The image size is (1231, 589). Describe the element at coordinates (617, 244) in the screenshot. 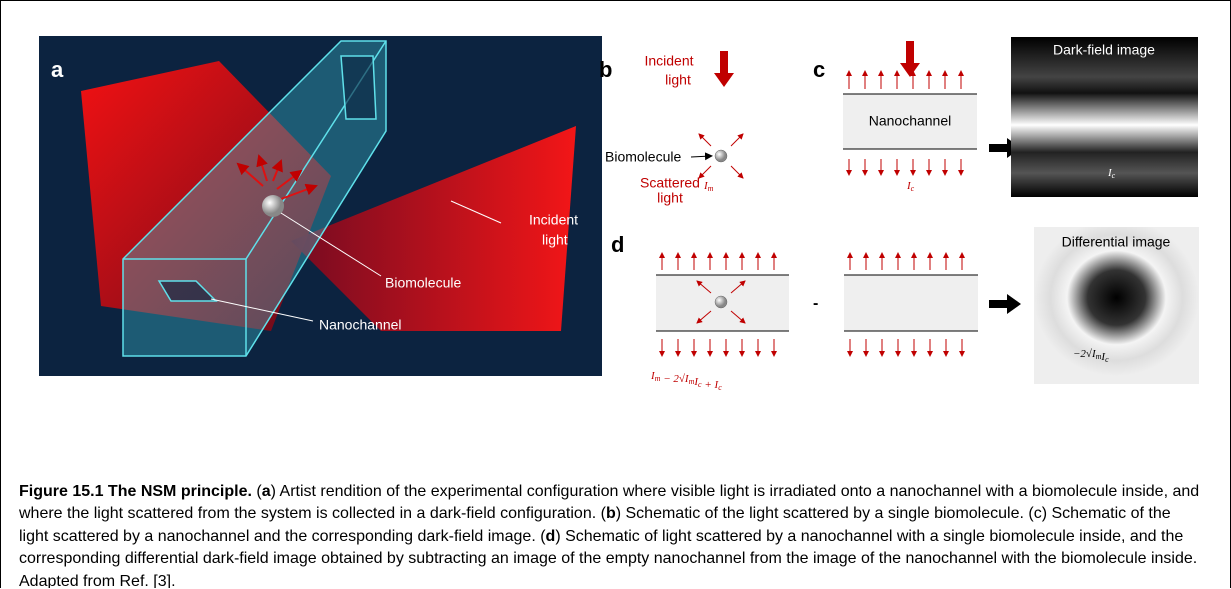

I see `panel-label: d` at that location.